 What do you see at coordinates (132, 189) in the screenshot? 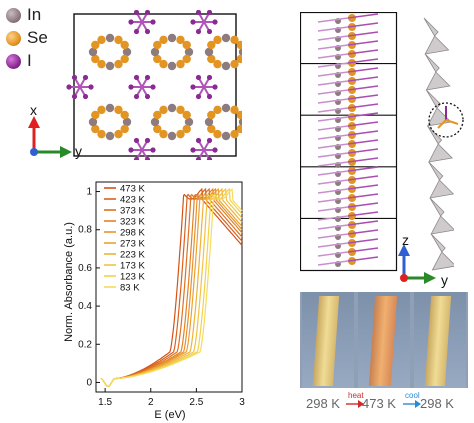
I see `legend-label-0: 473 K` at bounding box center [132, 189].